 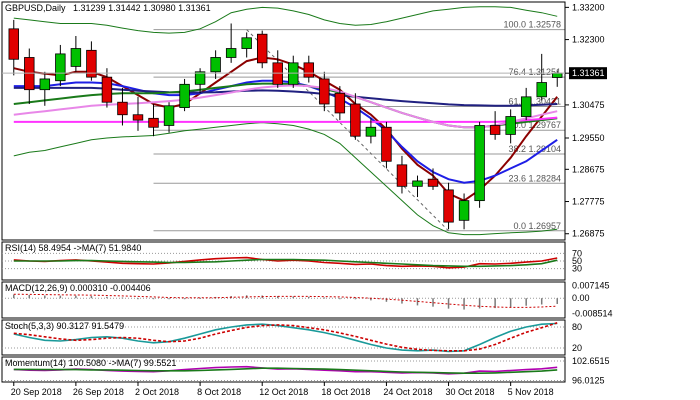 What do you see at coordinates (588, 7) in the screenshot?
I see `price-tick-label: 1.33200` at bounding box center [588, 7].